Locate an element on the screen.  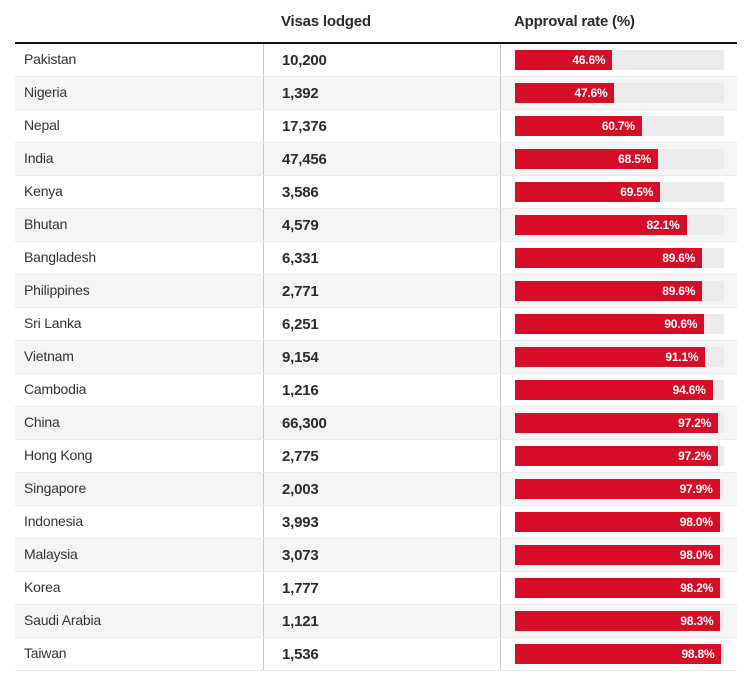
approval-rate-cell: 82.1% is located at coordinates (618, 225).